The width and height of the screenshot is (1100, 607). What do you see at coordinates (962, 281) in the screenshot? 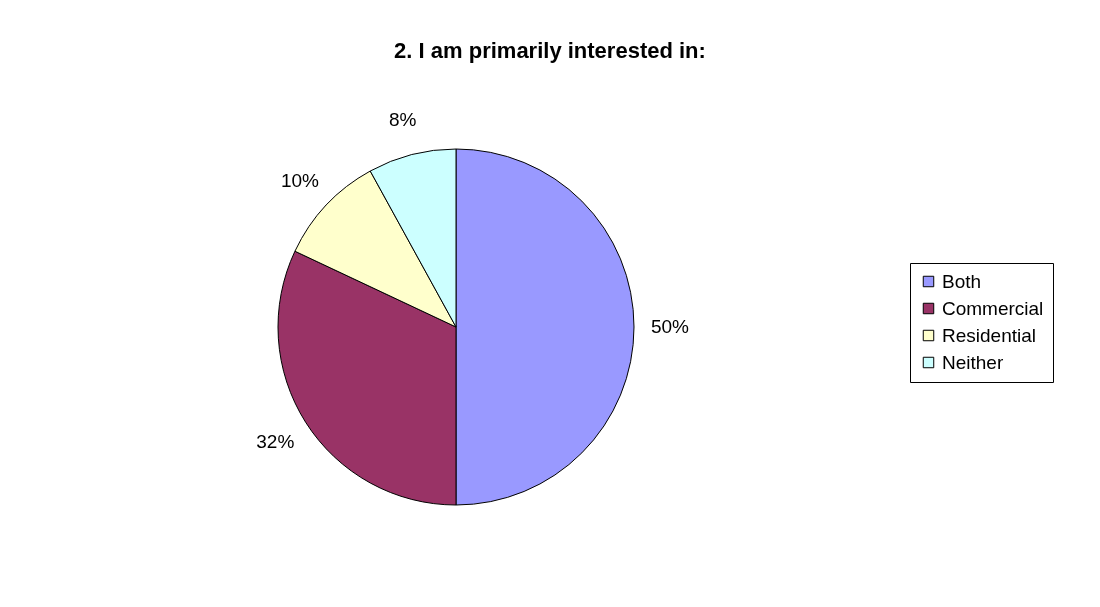
I see `legend-label: Both` at bounding box center [962, 281].